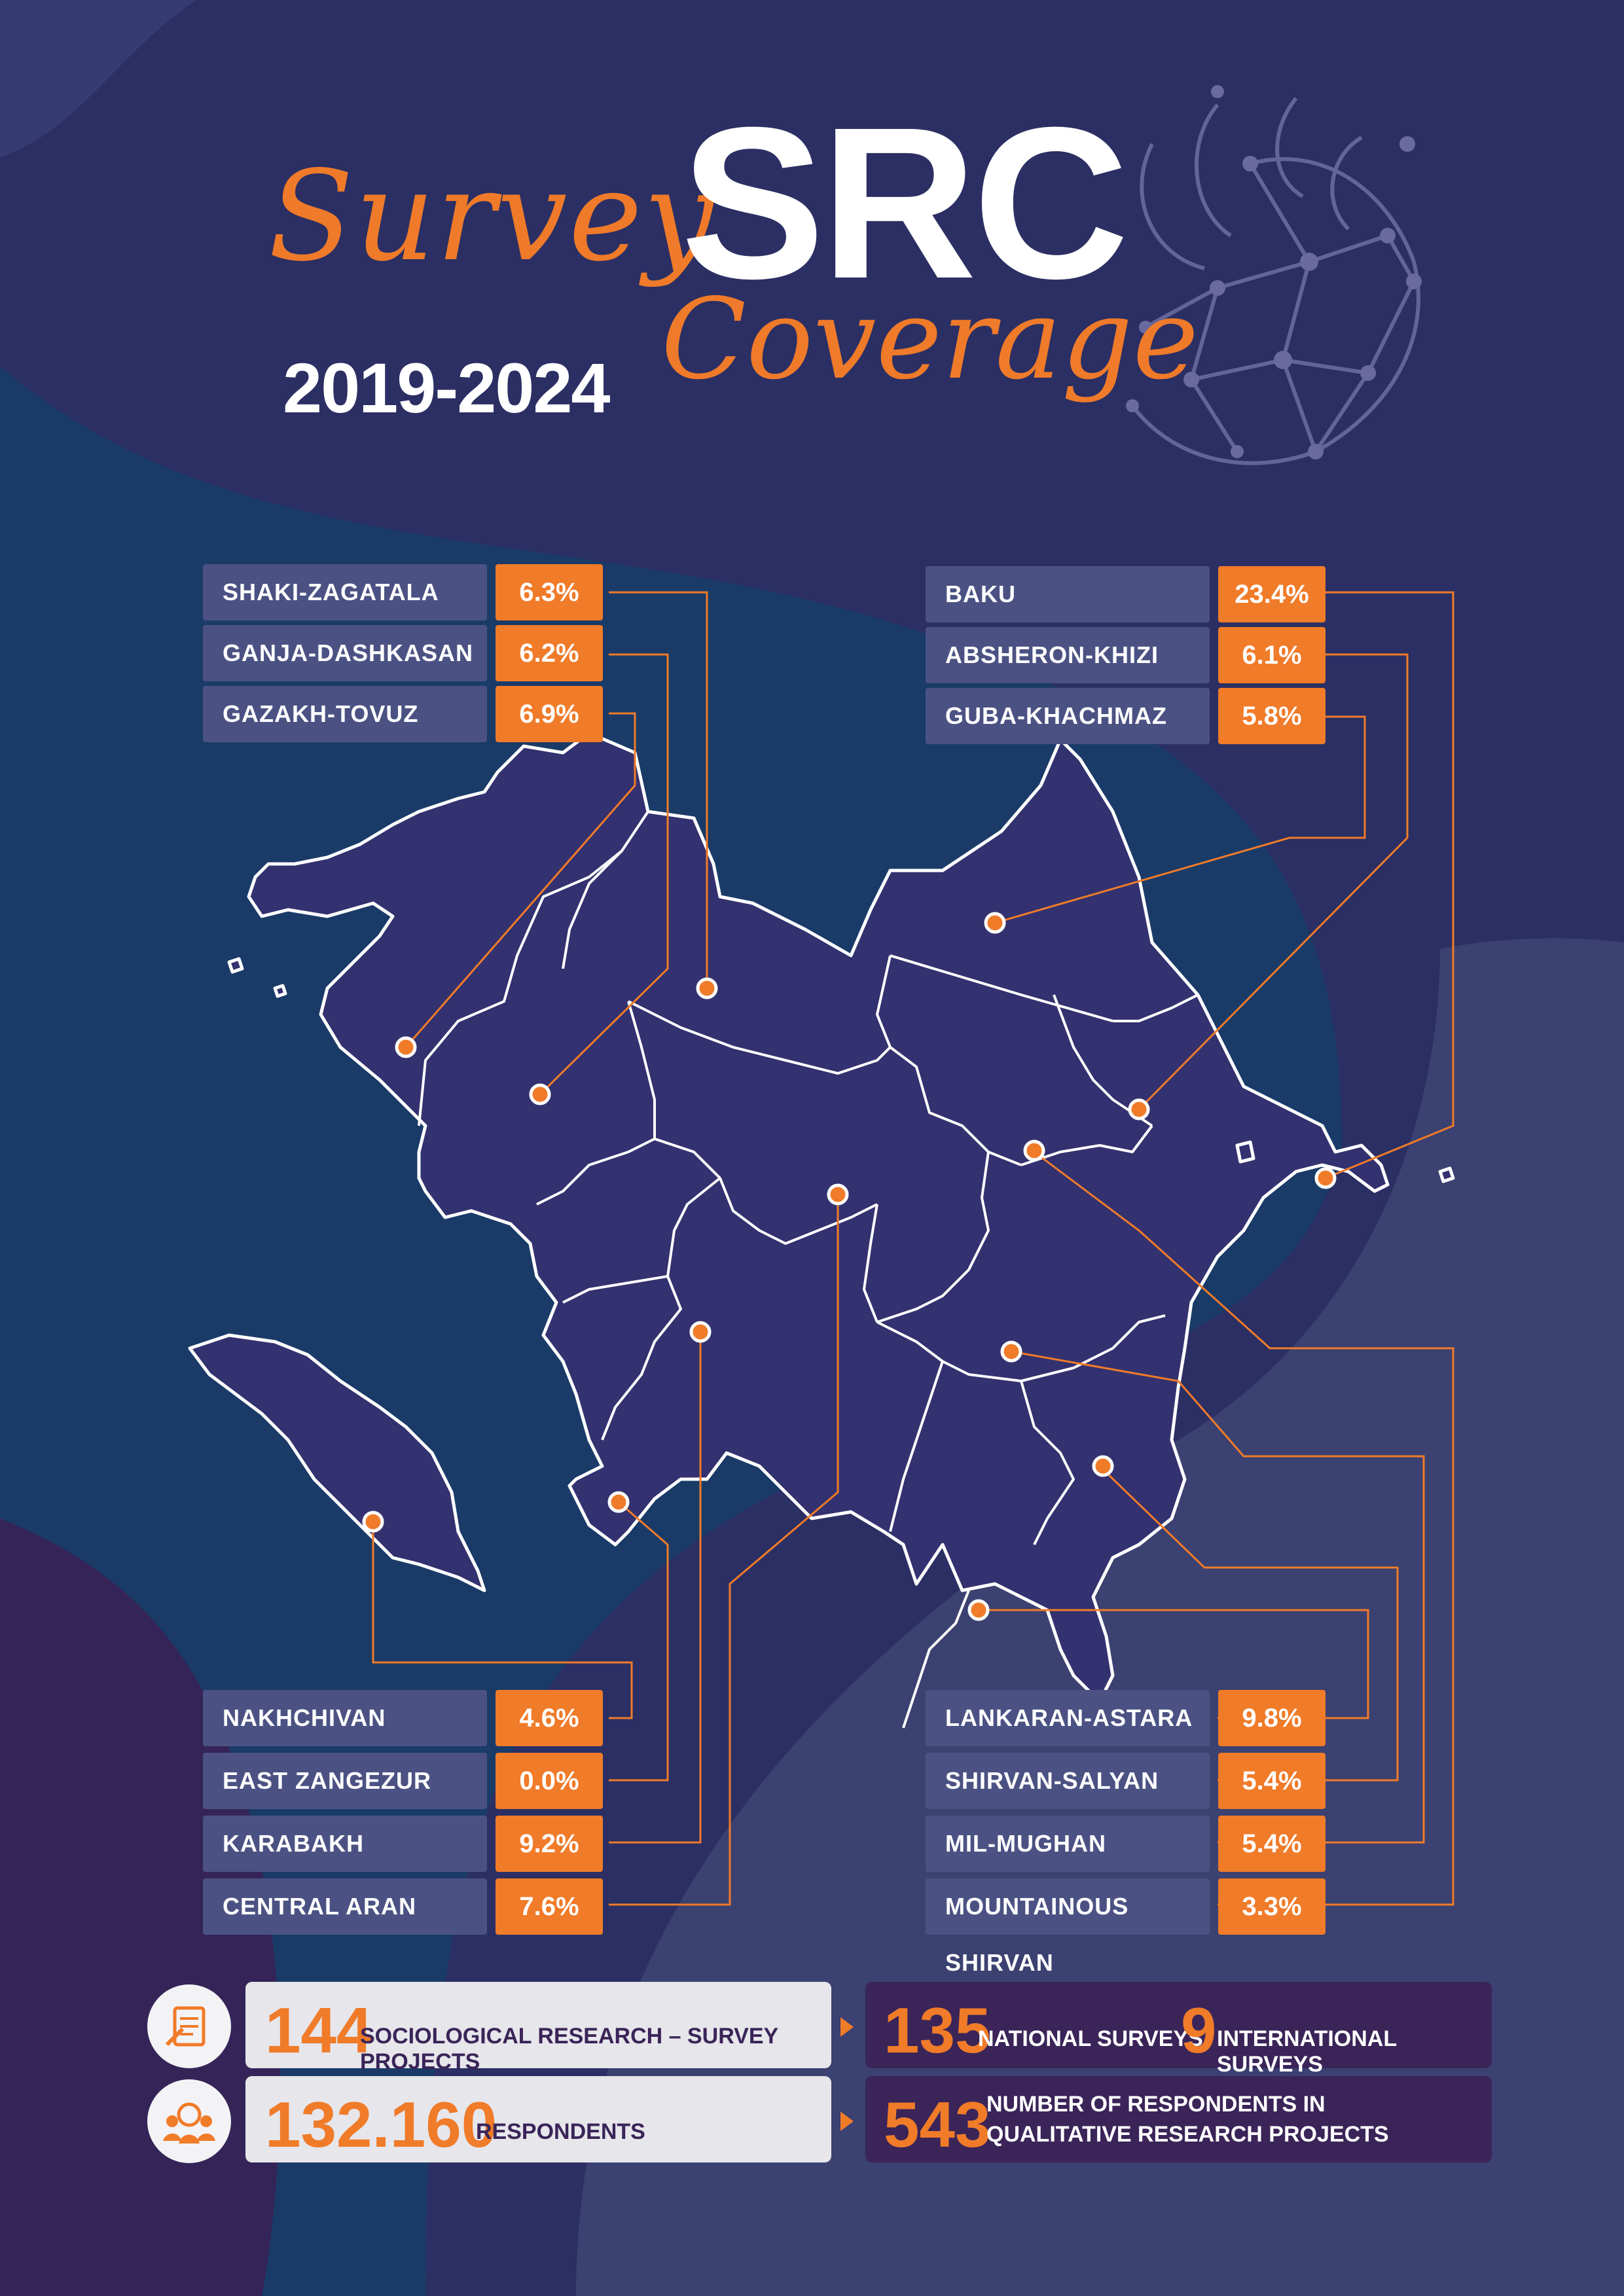 This screenshot has width=1624, height=2296. I want to click on region-percentage: 6.2%, so click(549, 653).